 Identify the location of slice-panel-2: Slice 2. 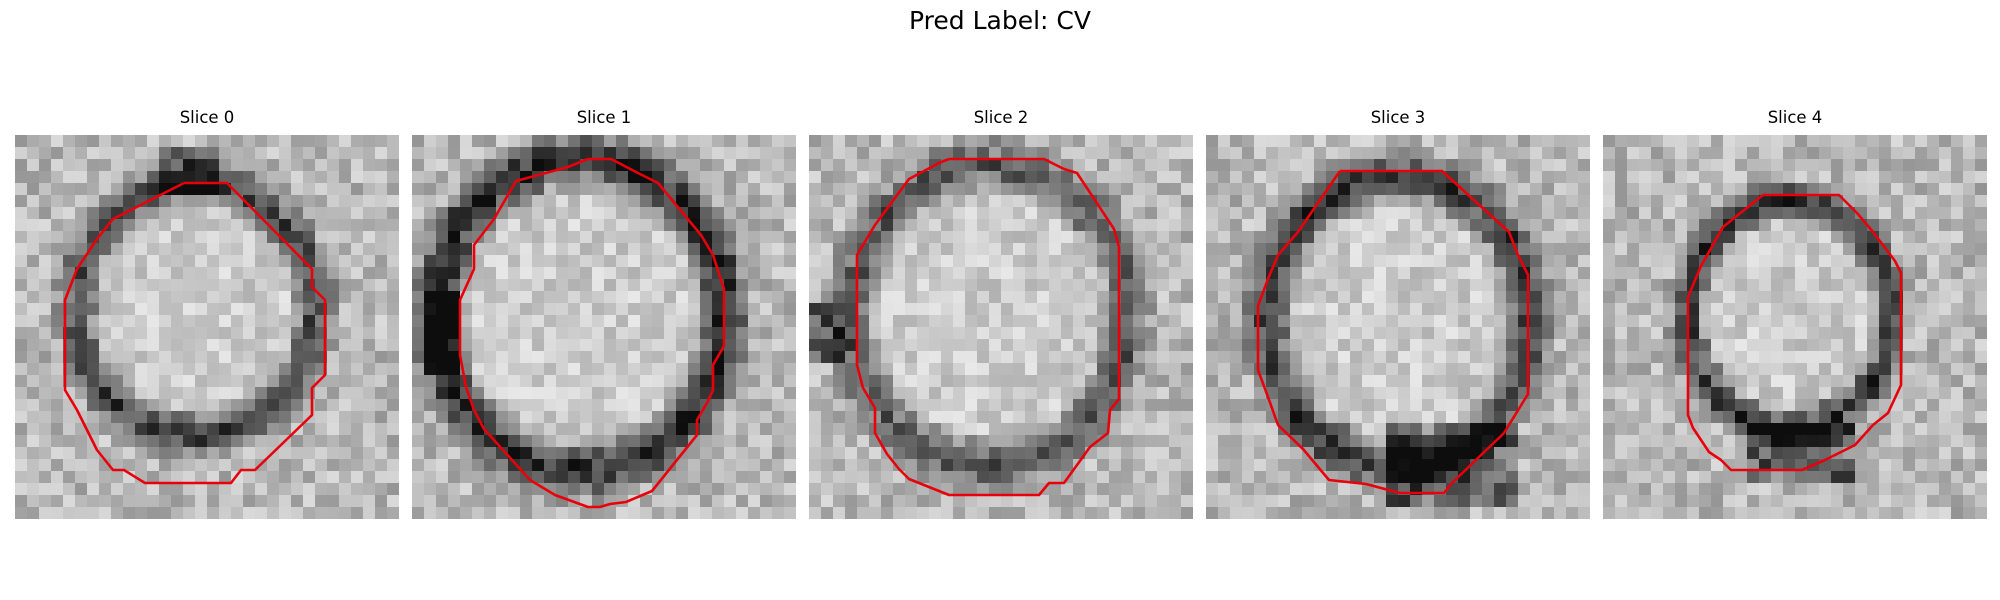
(1001, 315).